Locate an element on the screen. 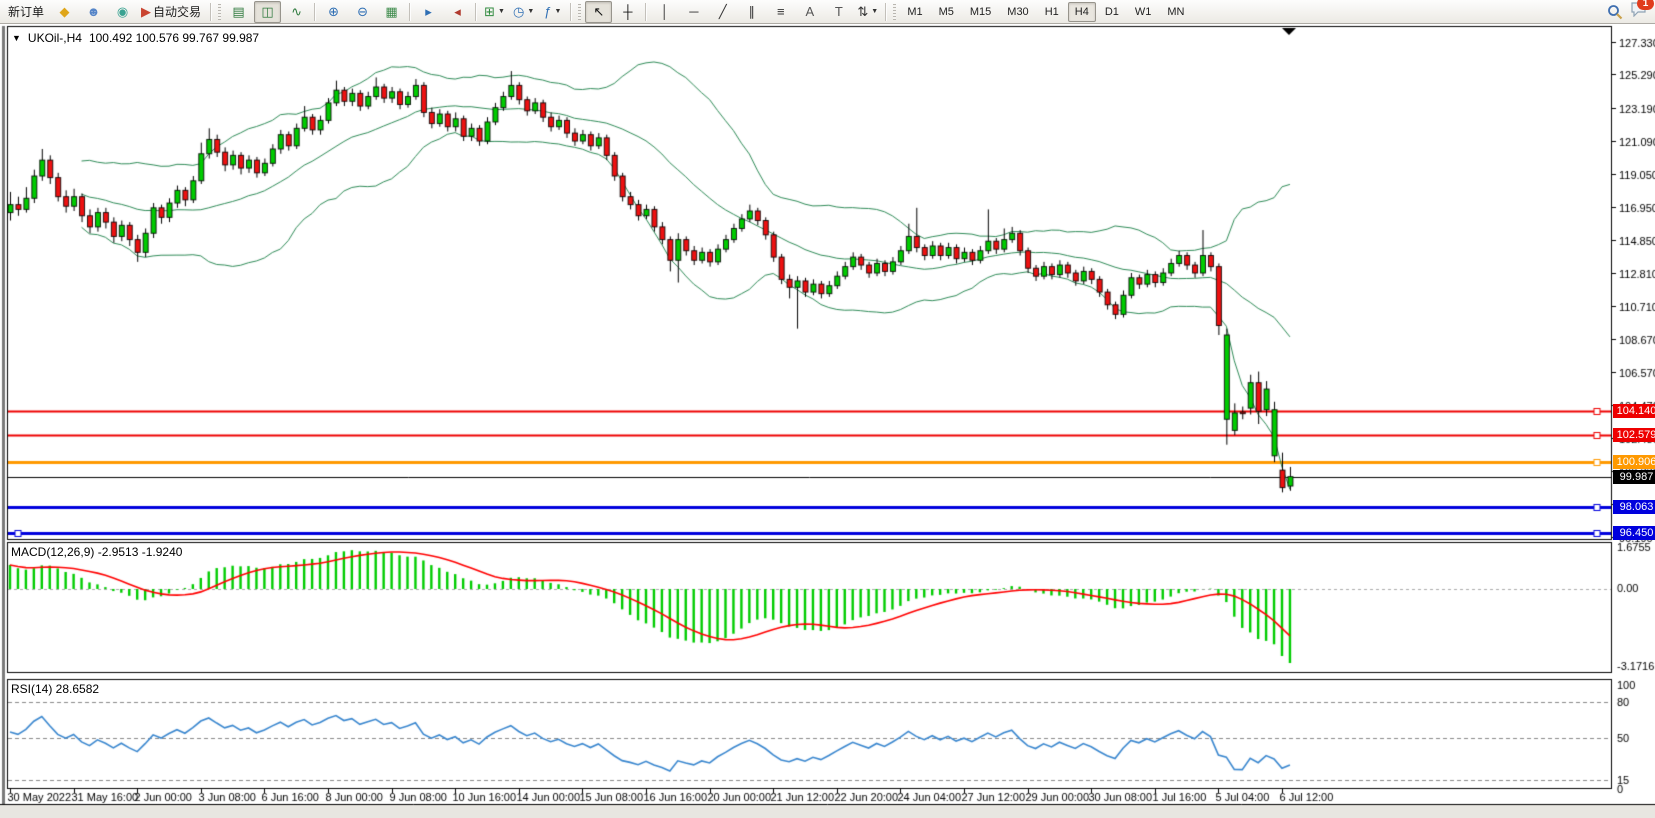  signal-icon: ◉ is located at coordinates (122, 11).